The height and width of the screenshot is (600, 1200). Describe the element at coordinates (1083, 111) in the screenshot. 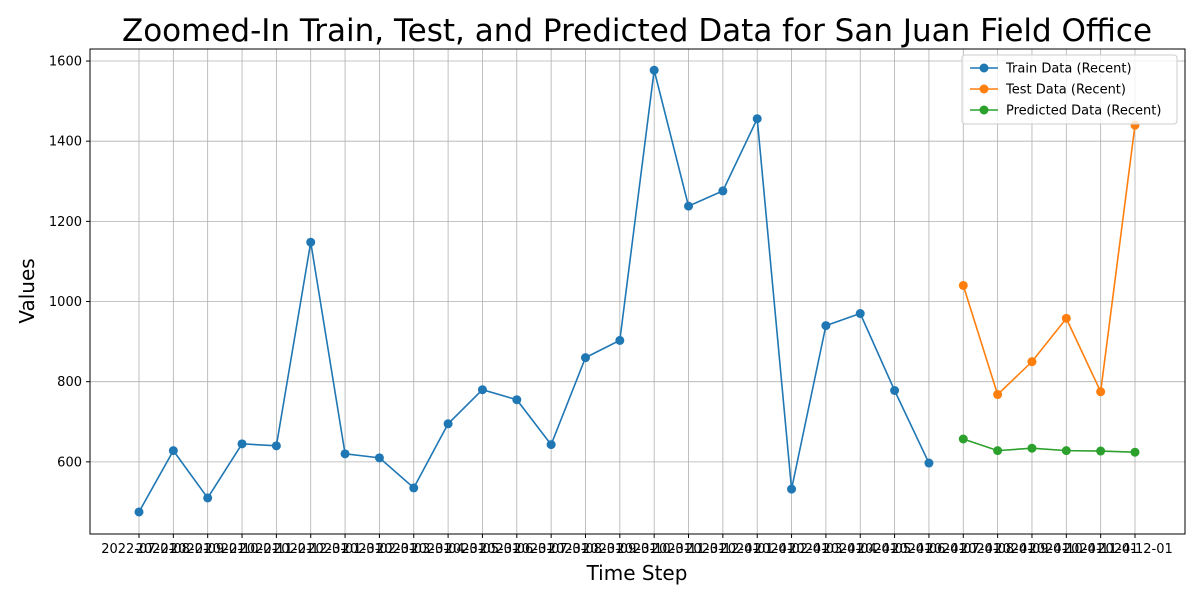

I see `legend-label: Predicted Data (Recent)` at that location.